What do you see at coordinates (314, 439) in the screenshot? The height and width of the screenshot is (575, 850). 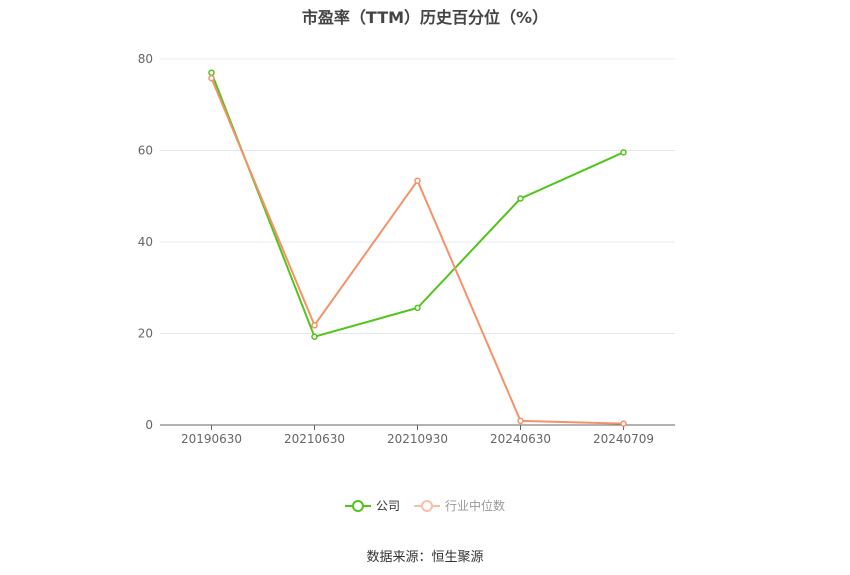 I see `x-tick-label: 20210630` at bounding box center [314, 439].